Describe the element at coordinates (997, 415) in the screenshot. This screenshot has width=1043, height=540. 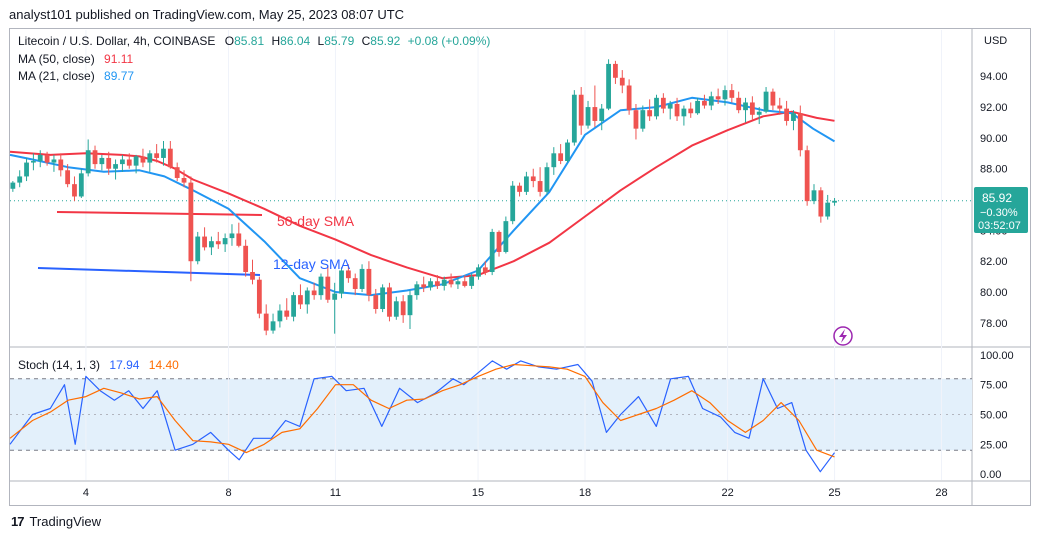
I see `stoch-axis: 0.00 25.00 50.00 75.00 100.00` at that location.